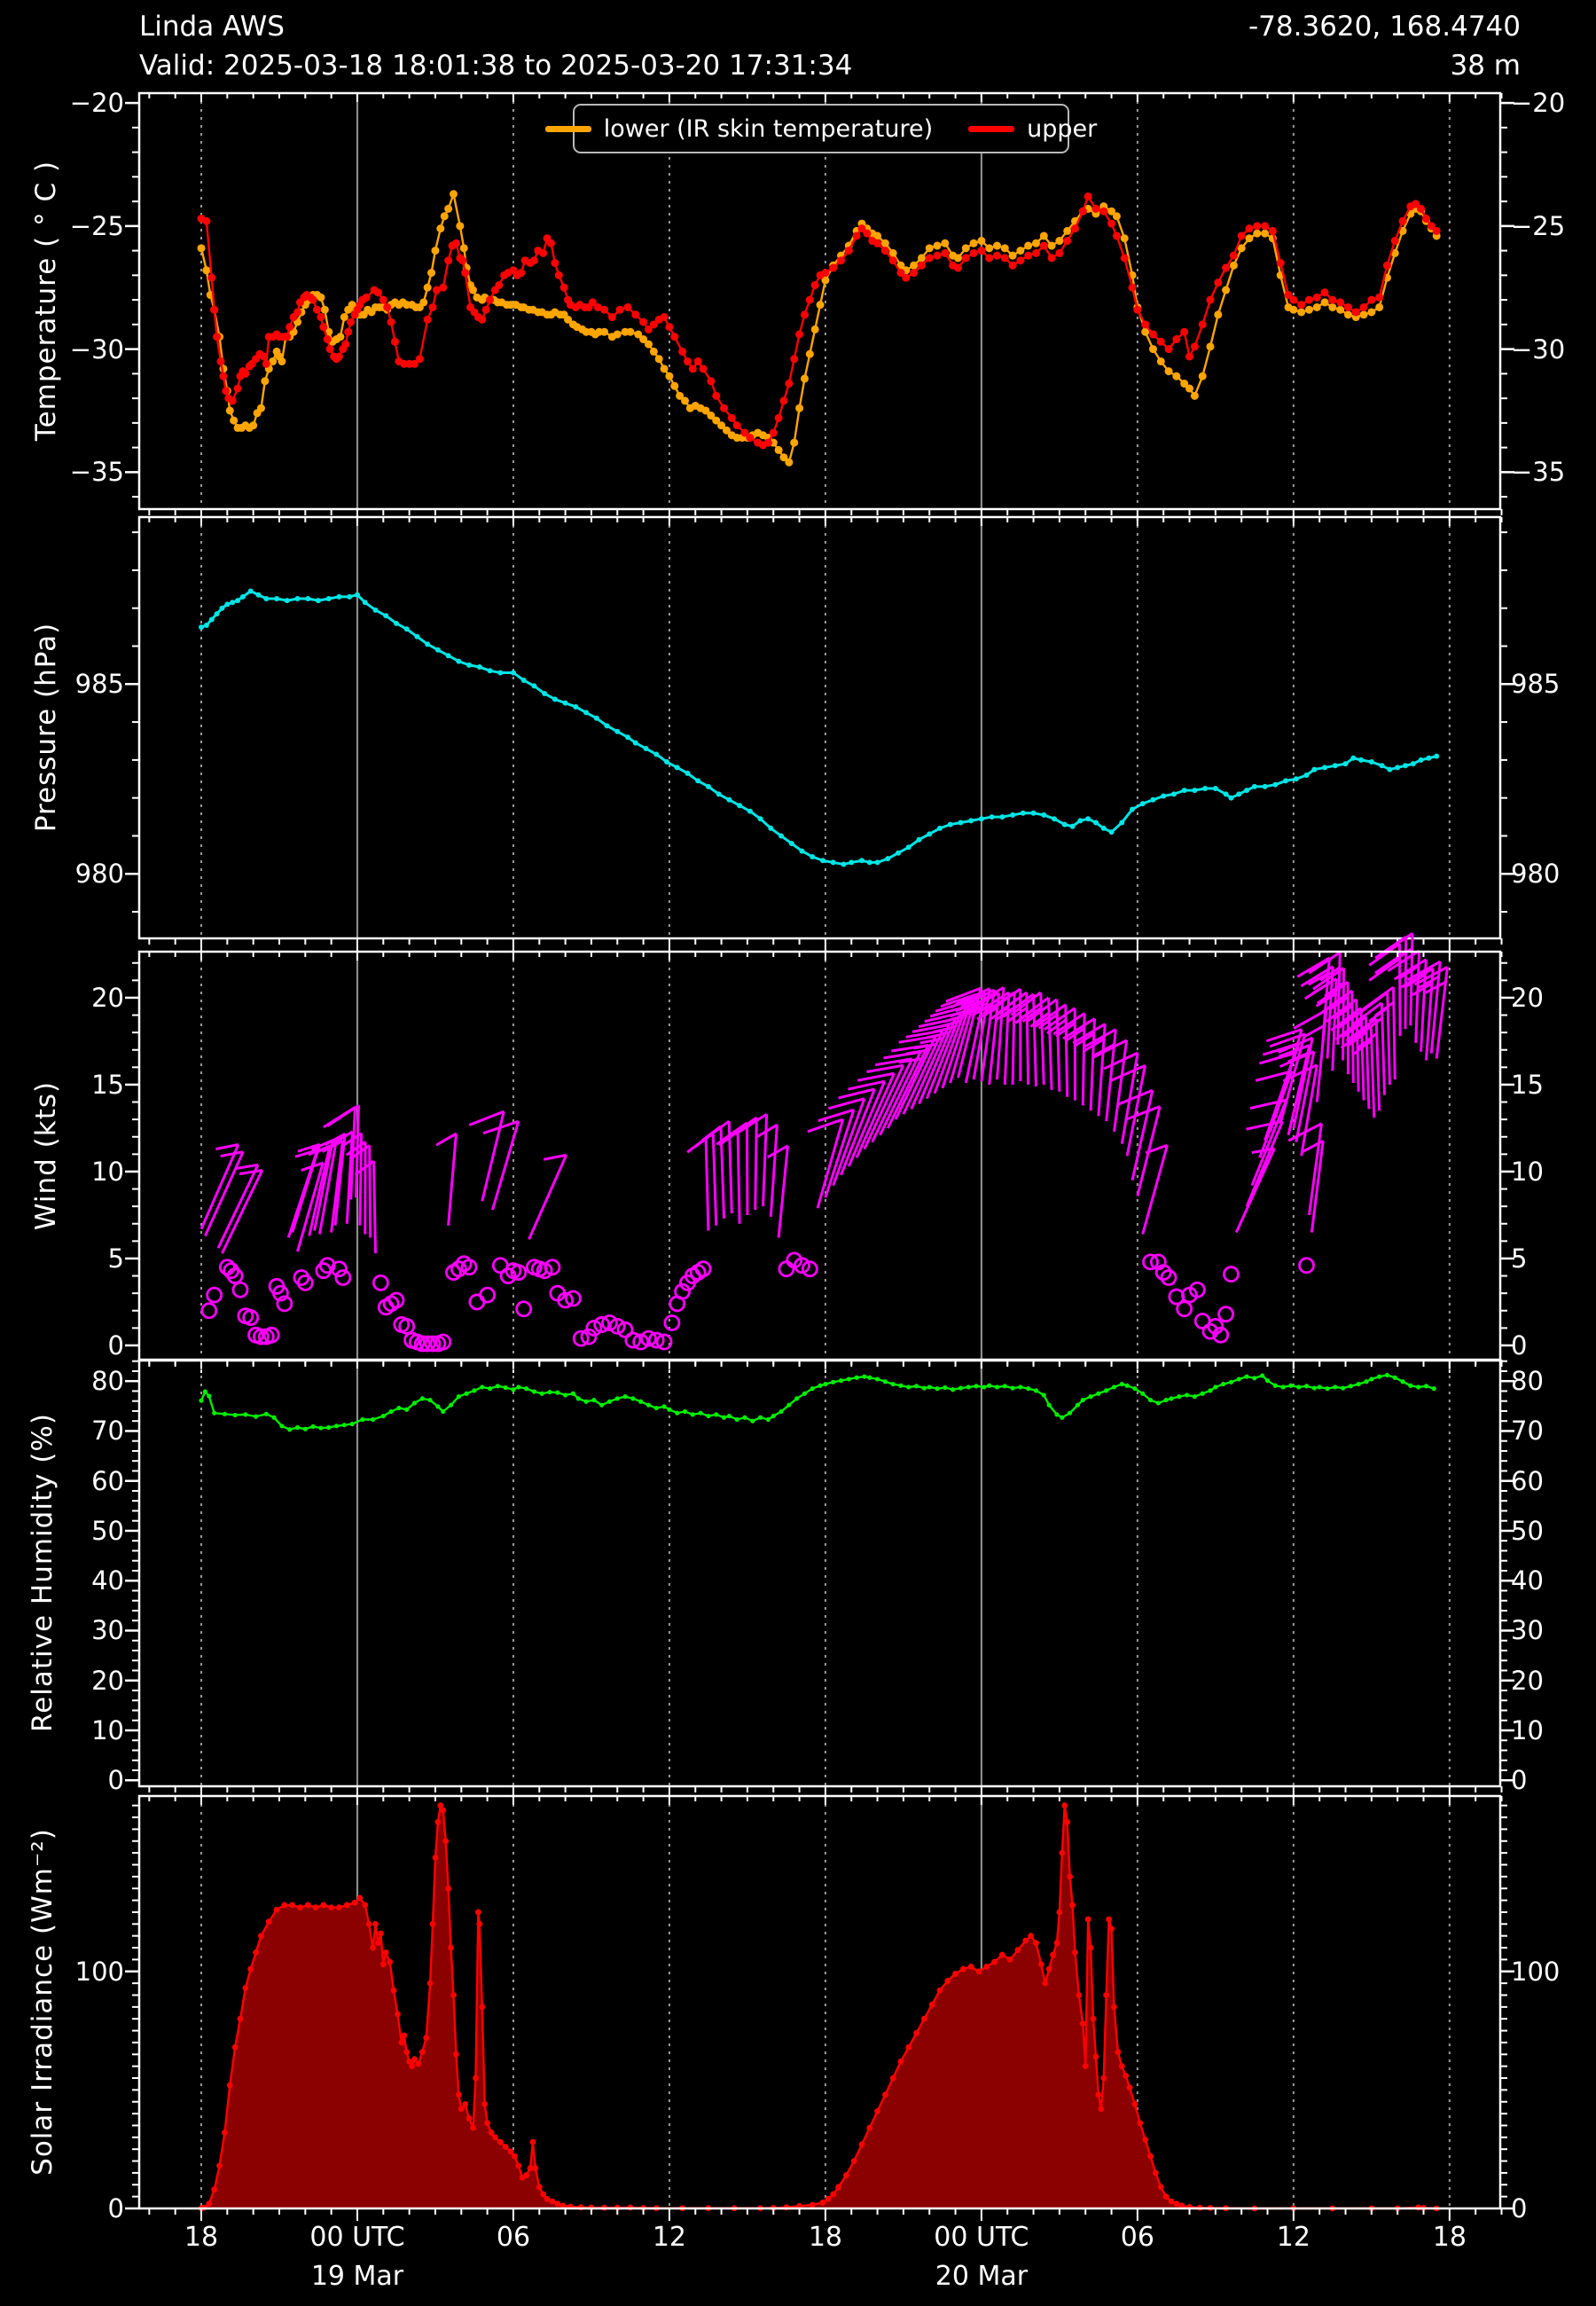 The height and width of the screenshot is (2306, 1596). I want to click on humidity-ytick-left: 20, so click(108, 1680).